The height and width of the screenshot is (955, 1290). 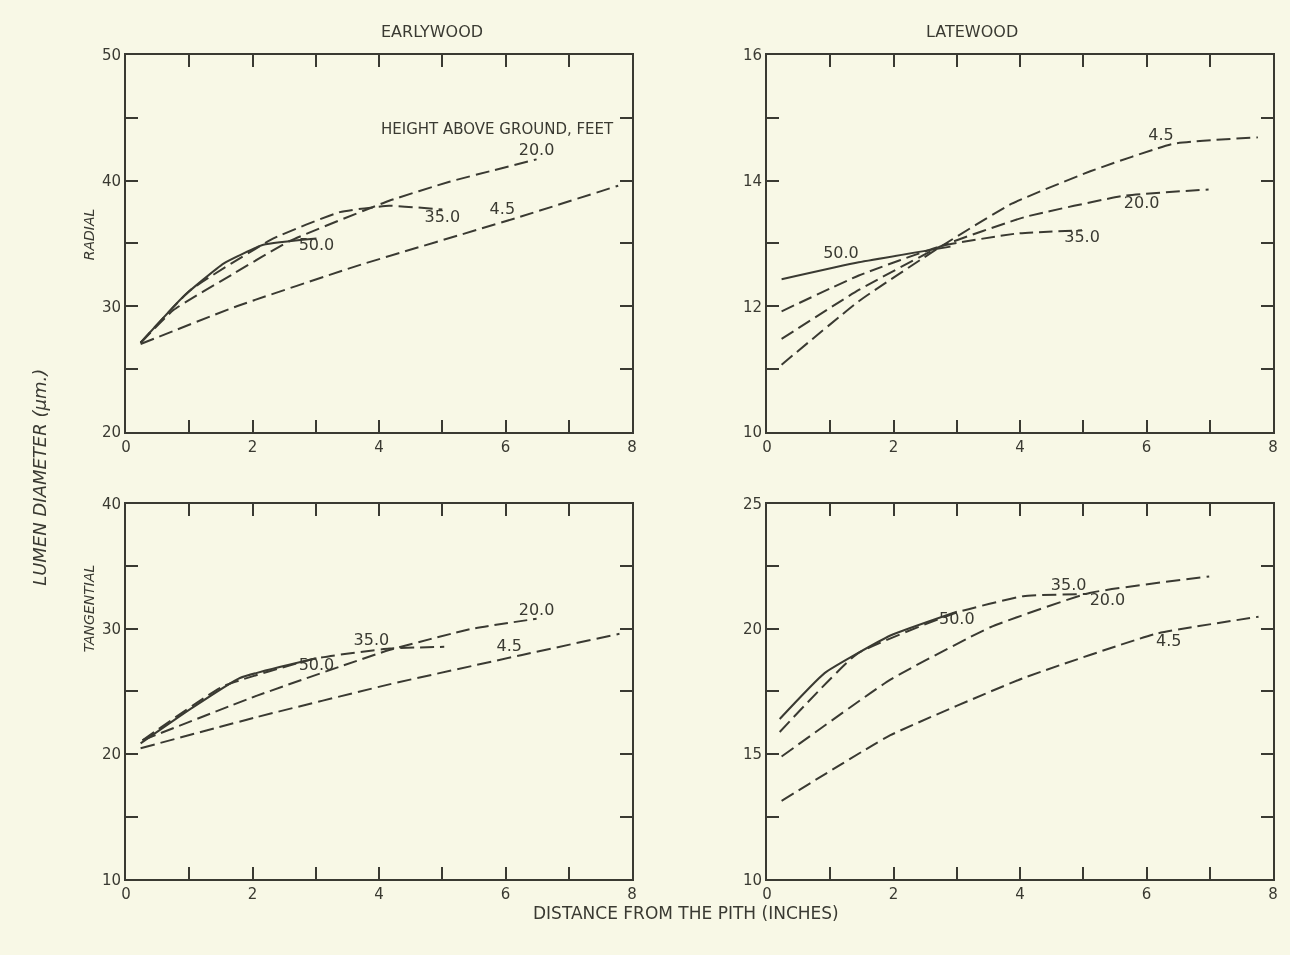 What do you see at coordinates (111, 55) in the screenshot?
I see `y-tick-label: 50` at bounding box center [111, 55].